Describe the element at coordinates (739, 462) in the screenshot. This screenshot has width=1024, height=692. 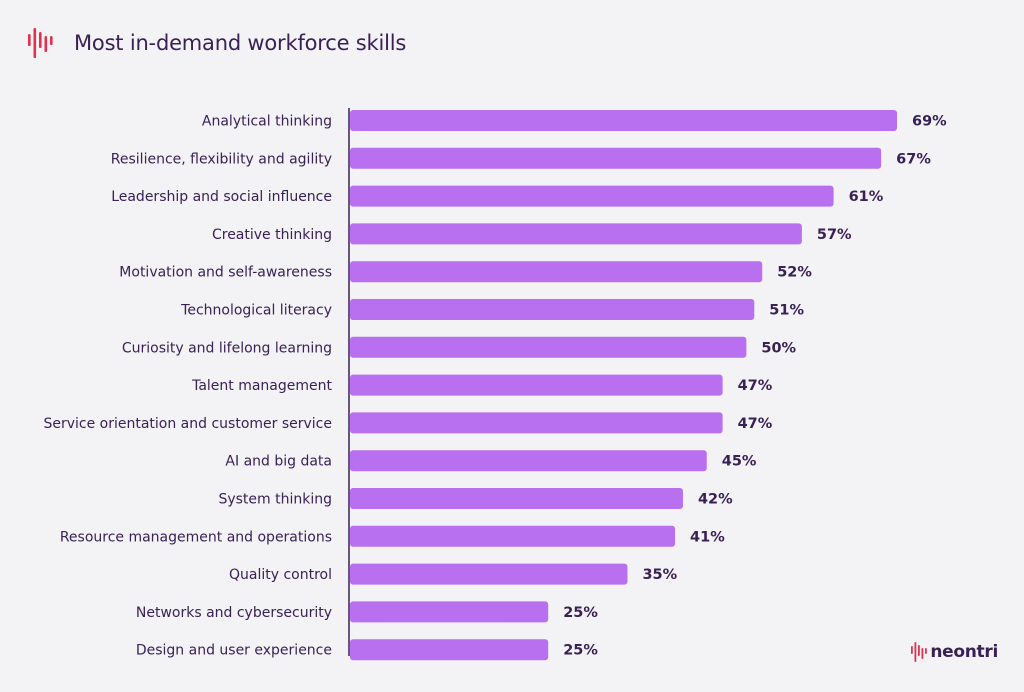
I see `data-label: 45%` at that location.